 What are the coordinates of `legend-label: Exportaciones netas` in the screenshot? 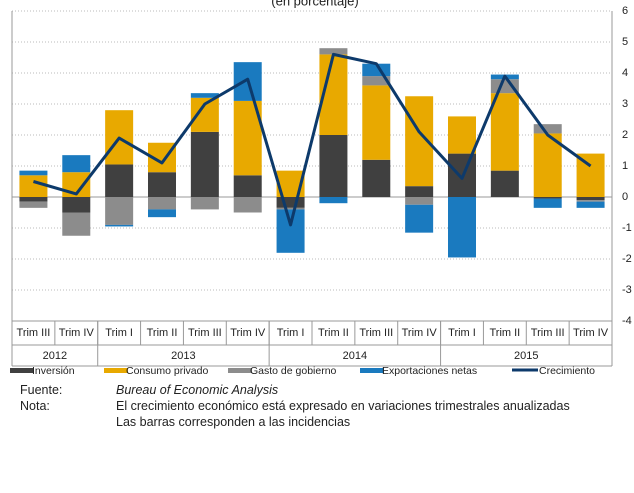 It's located at (429, 371).